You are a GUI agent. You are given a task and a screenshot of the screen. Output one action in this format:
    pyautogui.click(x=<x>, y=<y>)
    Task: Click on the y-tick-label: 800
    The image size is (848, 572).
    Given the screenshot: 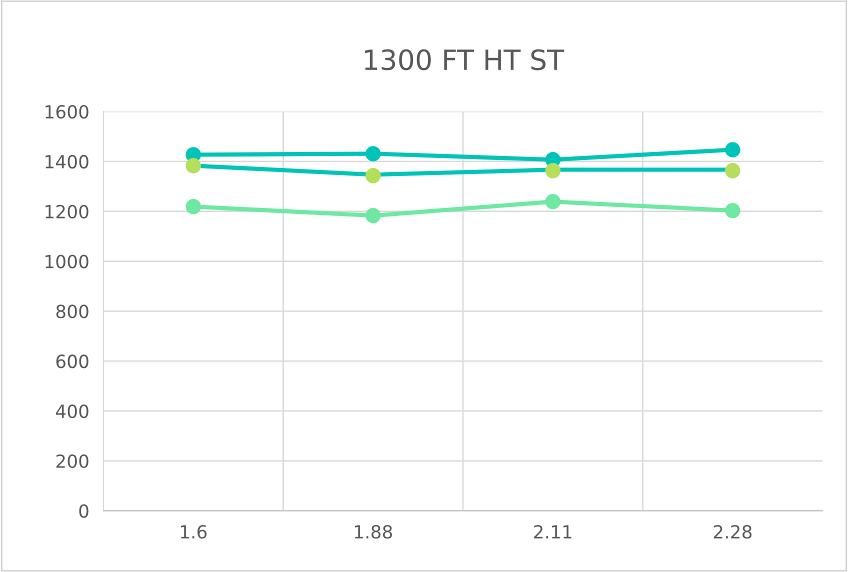 What is the action you would take?
    pyautogui.click(x=72, y=311)
    